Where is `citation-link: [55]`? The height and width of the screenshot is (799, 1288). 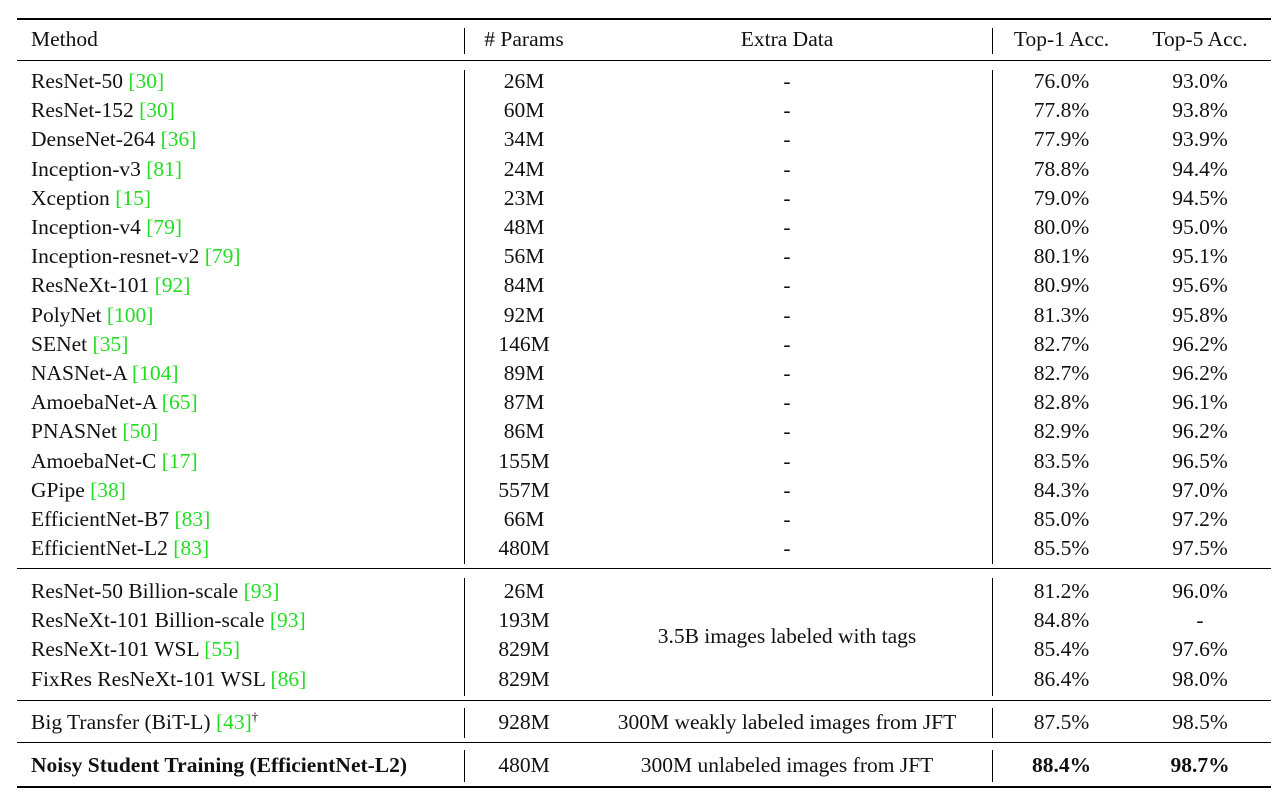
citation-link: [55] is located at coordinates (222, 649).